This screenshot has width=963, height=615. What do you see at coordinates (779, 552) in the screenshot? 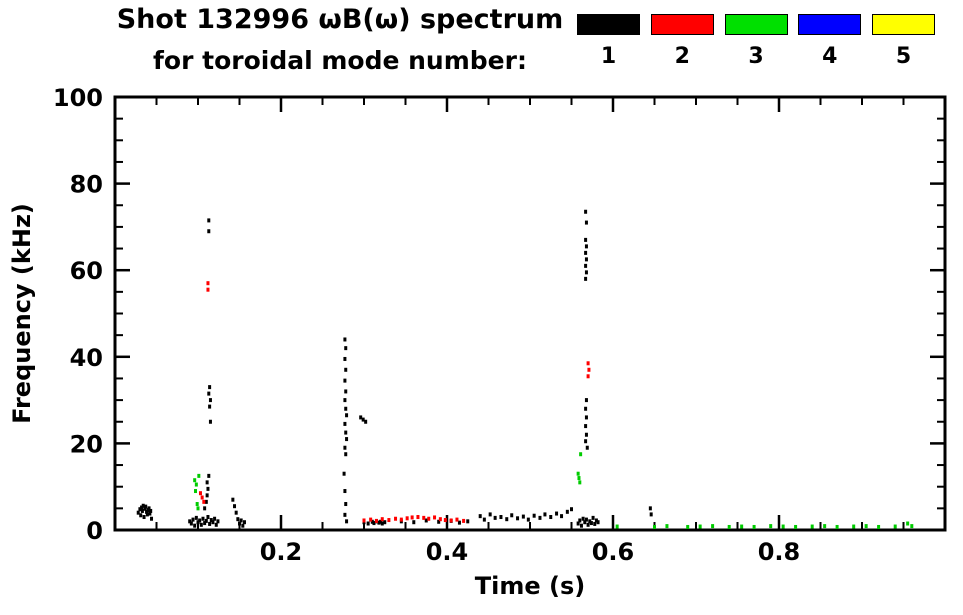
I see `x-tick-label: 0.8` at bounding box center [779, 552].